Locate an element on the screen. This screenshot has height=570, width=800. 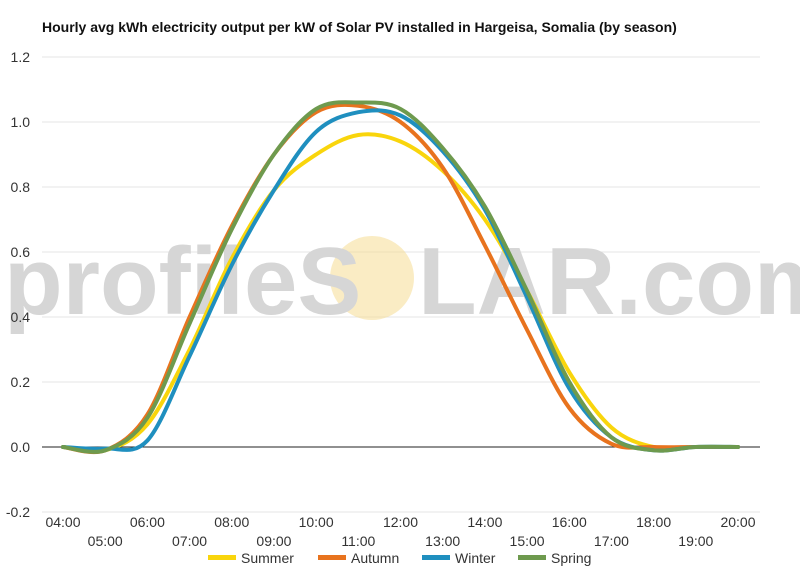
x-tick-label: 15:00 is located at coordinates (527, 541).